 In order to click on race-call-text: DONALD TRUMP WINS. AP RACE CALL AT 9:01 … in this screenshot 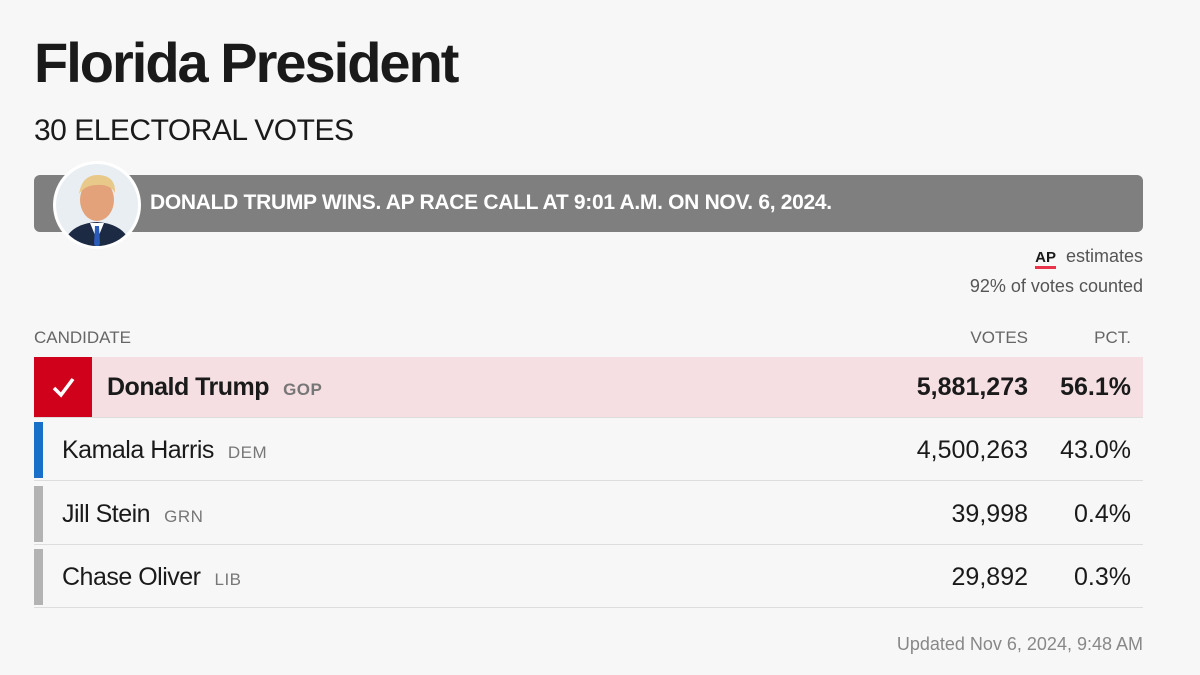, I will do `click(491, 202)`.